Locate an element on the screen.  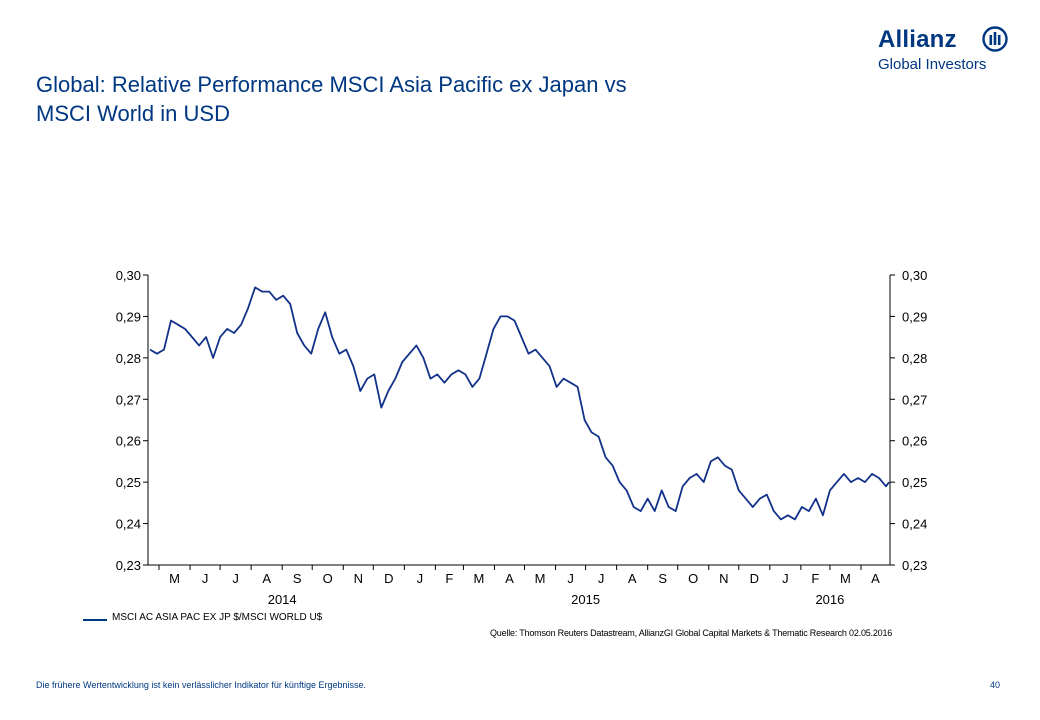
legend-label: MSCI AC ASIA PAC EX JP $/MSCI WORLD U$ is located at coordinates (217, 617).